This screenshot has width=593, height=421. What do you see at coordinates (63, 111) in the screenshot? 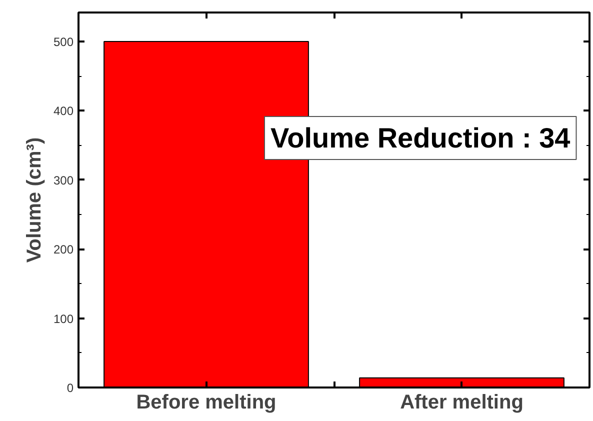
I see `y-tick-label: 400` at bounding box center [63, 111].